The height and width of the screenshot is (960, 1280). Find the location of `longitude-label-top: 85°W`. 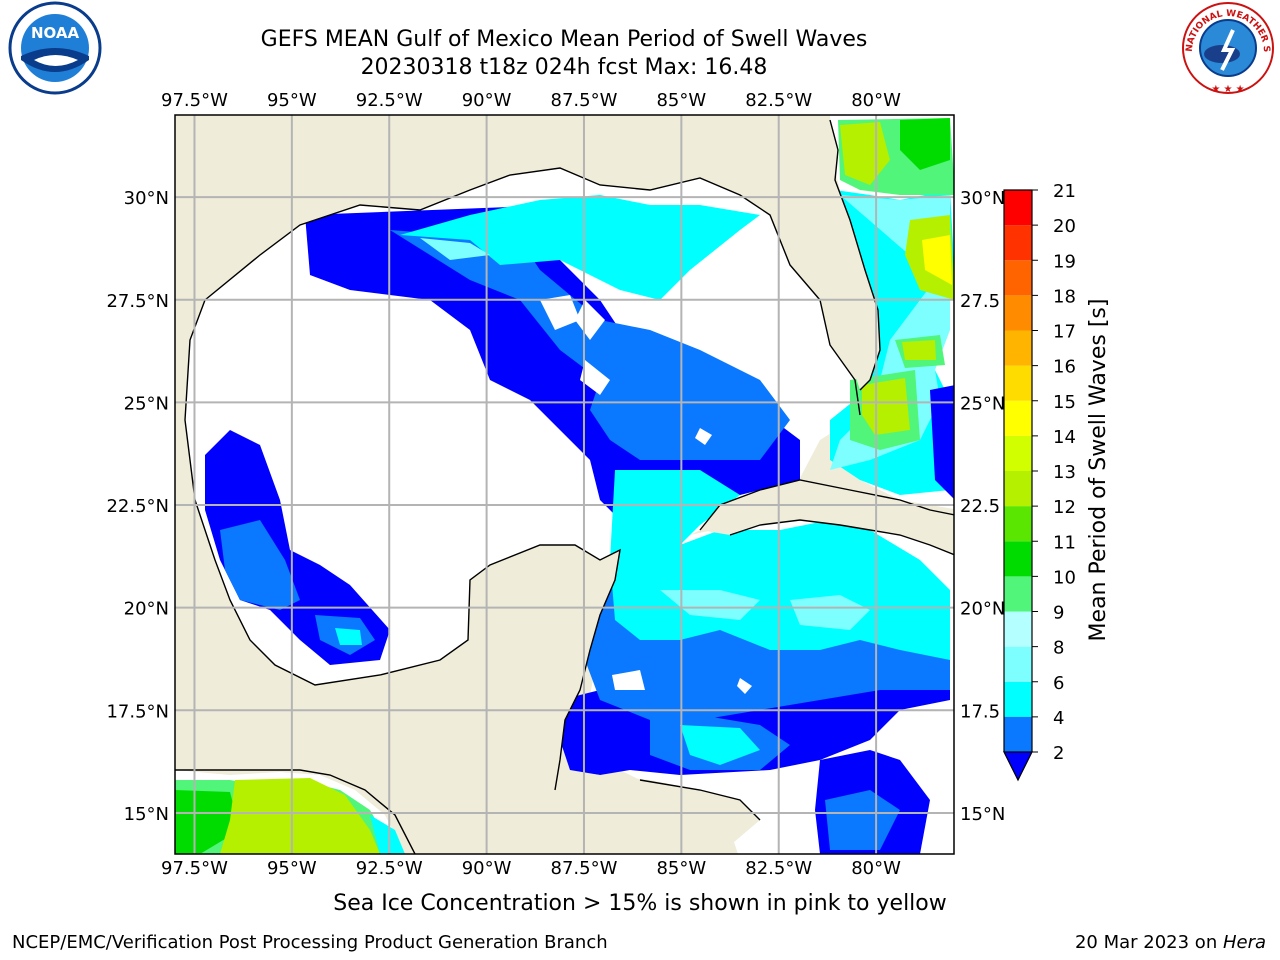

longitude-label-top: 85°W is located at coordinates (681, 100).